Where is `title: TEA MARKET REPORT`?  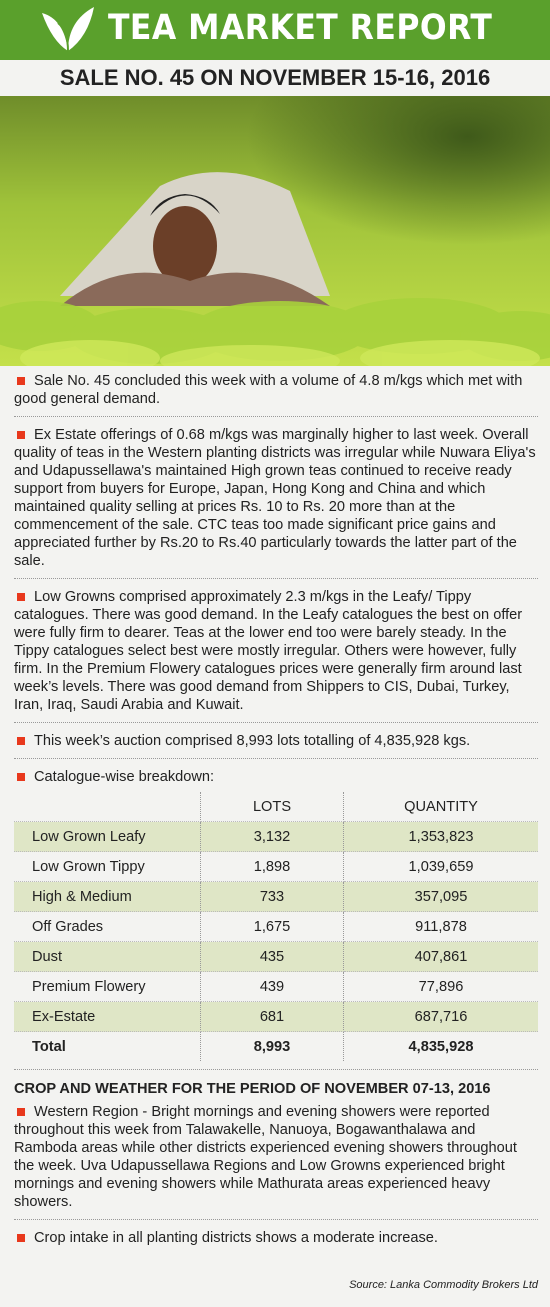 title: TEA MARKET REPORT is located at coordinates (300, 28).